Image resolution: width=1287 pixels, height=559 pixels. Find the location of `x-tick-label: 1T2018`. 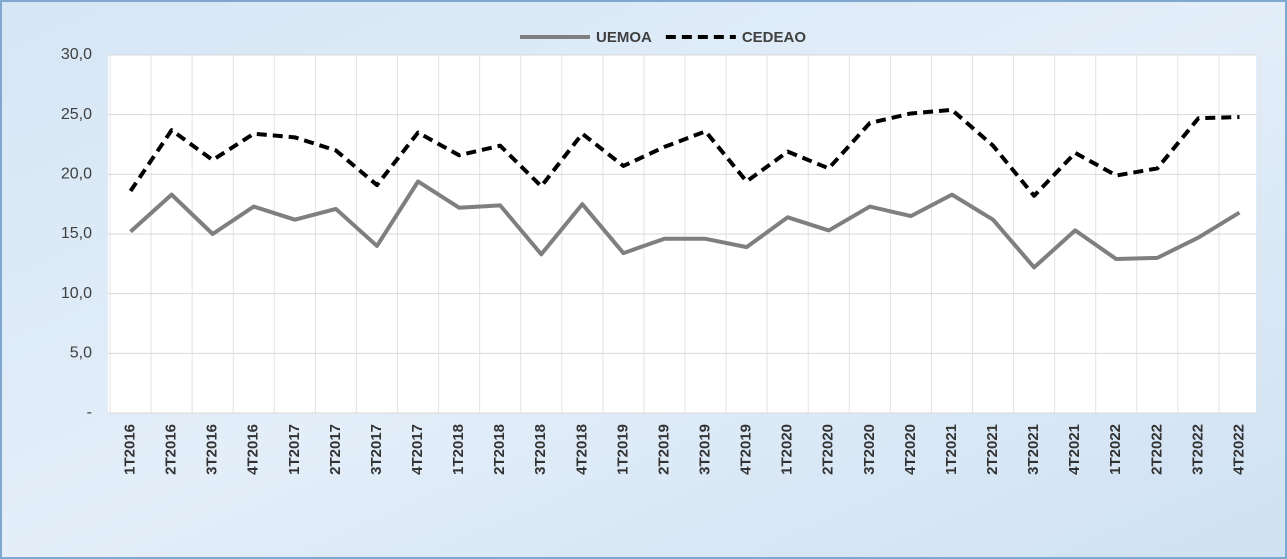

x-tick-label: 1T2018 is located at coordinates (458, 449).